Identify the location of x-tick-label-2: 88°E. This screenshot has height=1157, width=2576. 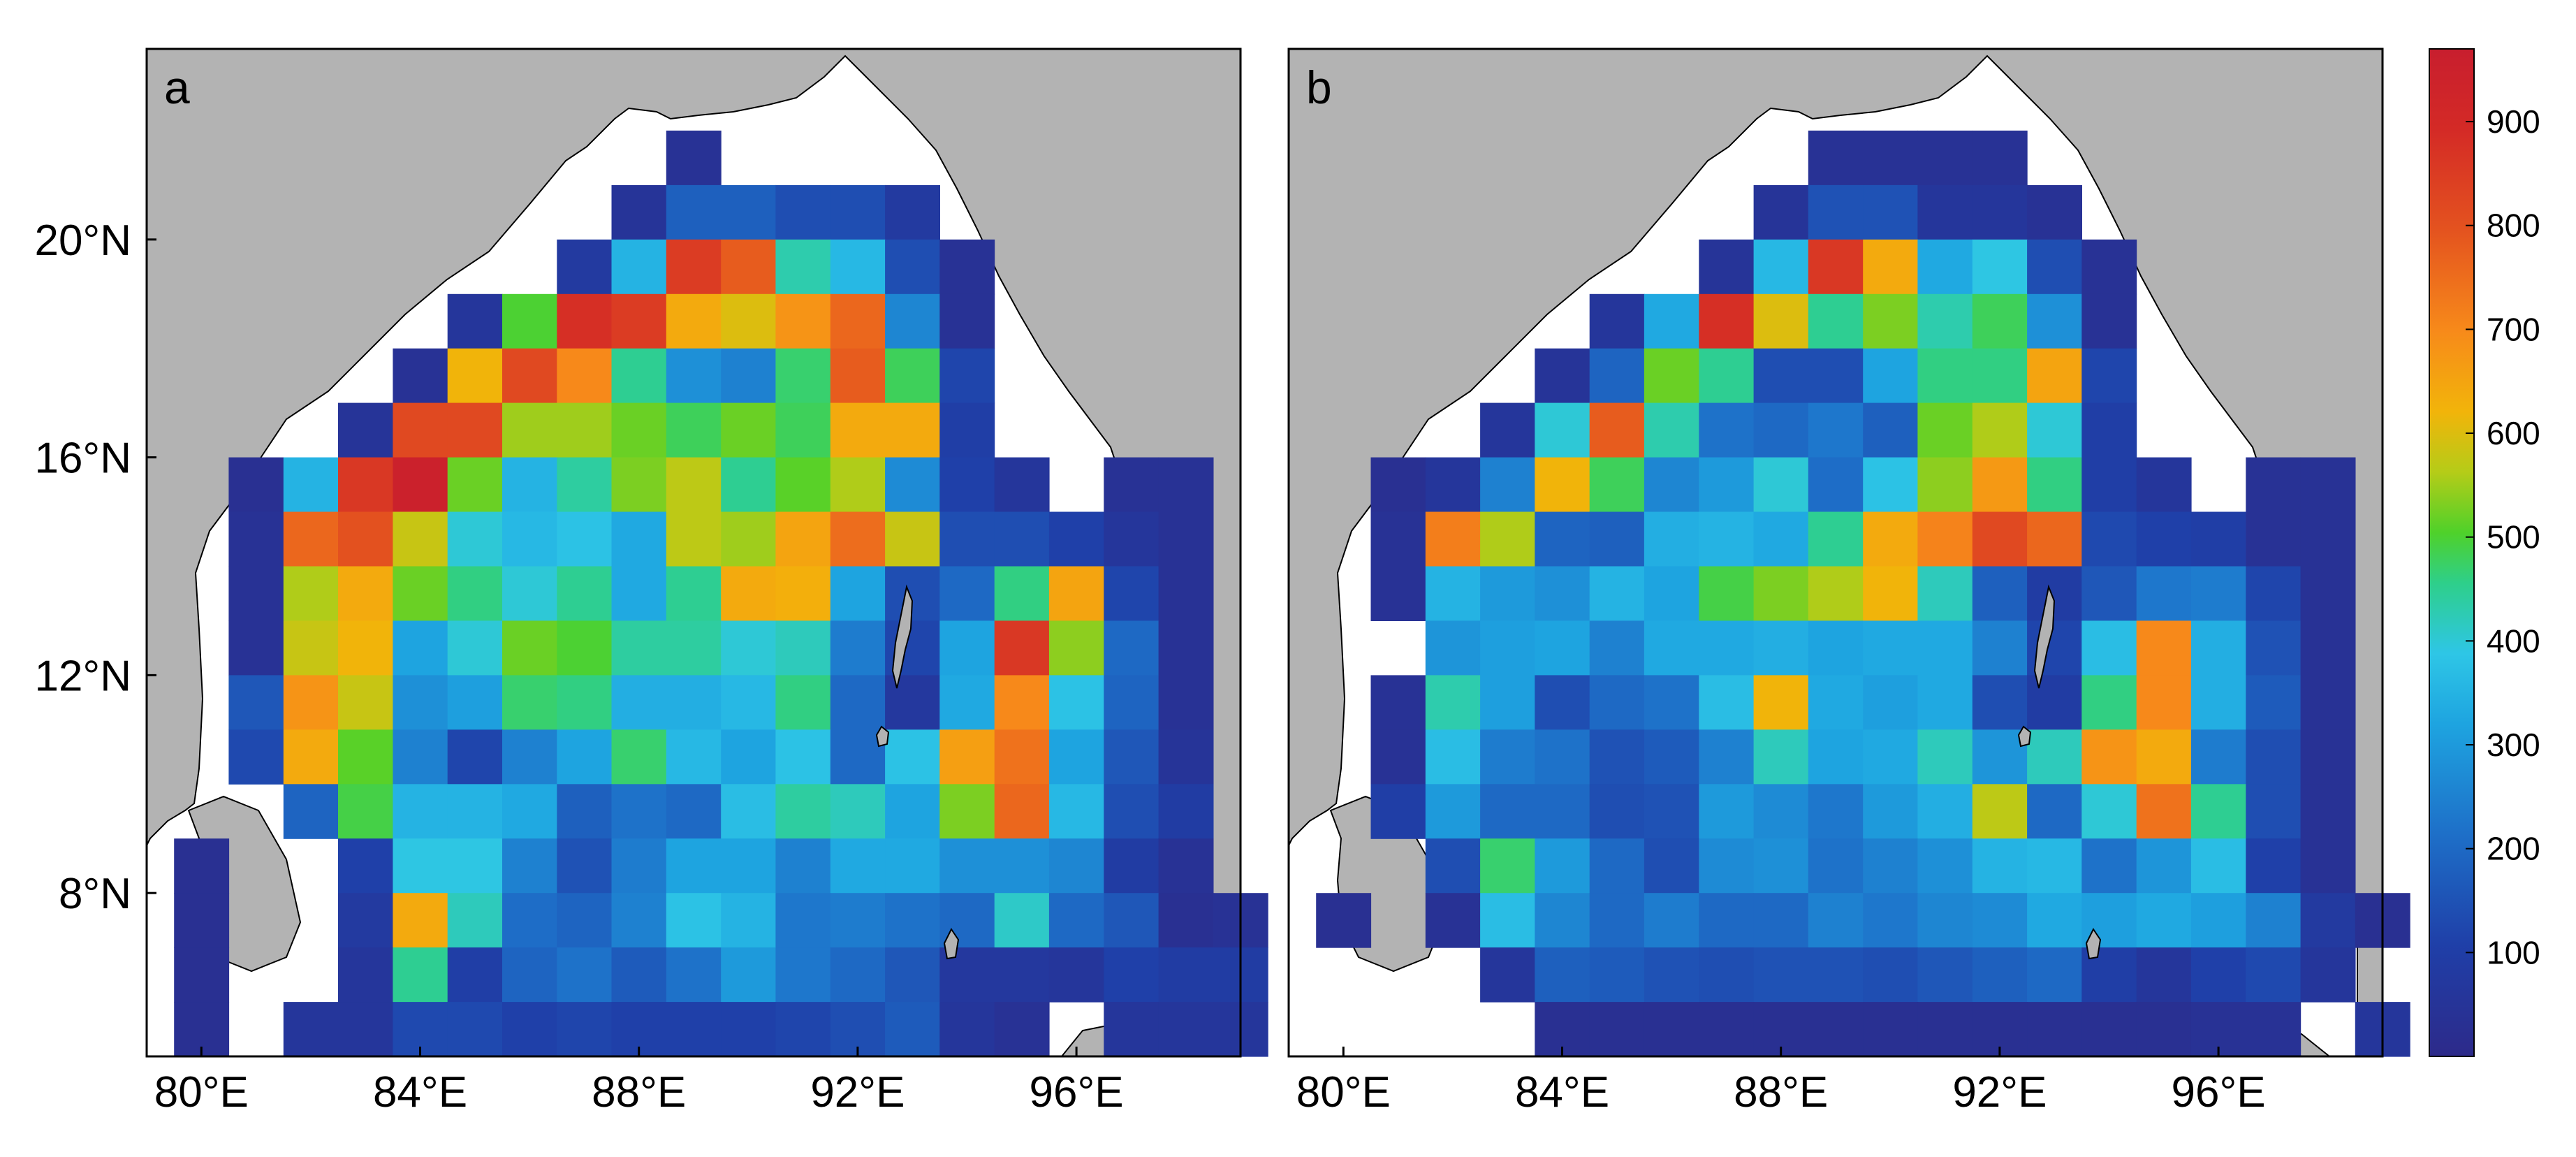
(639, 1092).